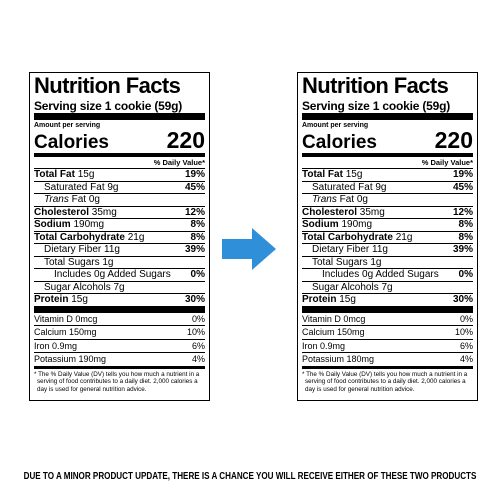  What do you see at coordinates (119, 263) in the screenshot?
I see `nutrient-row: Total Sugars 1g` at bounding box center [119, 263].